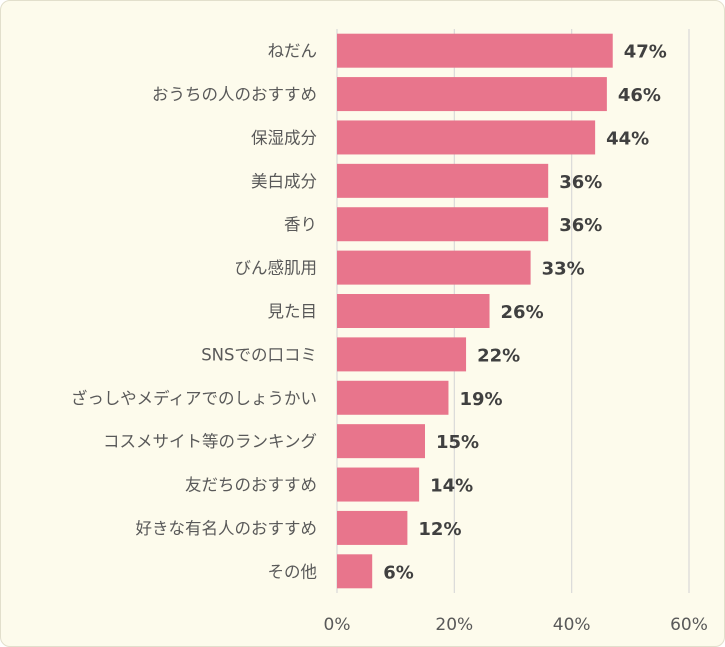 The height and width of the screenshot is (647, 725). What do you see at coordinates (454, 625) in the screenshot?
I see `x-tick-label: 20%` at bounding box center [454, 625].